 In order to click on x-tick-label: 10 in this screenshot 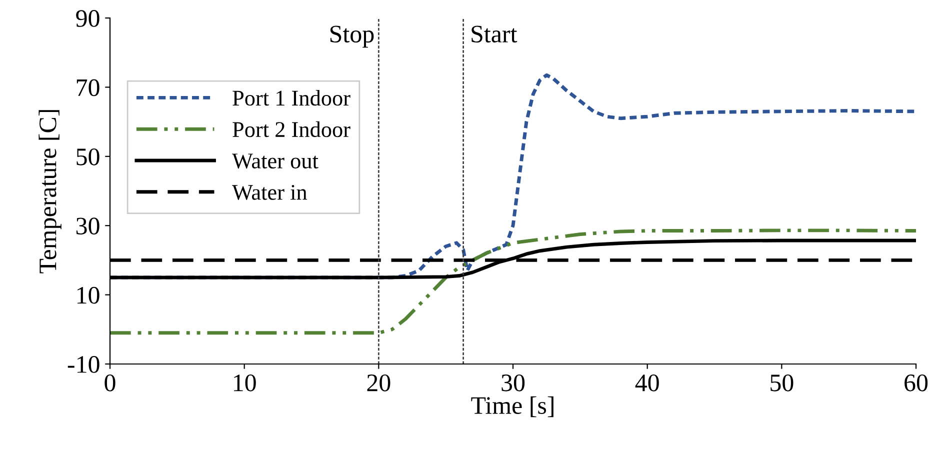, I will do `click(245, 383)`.